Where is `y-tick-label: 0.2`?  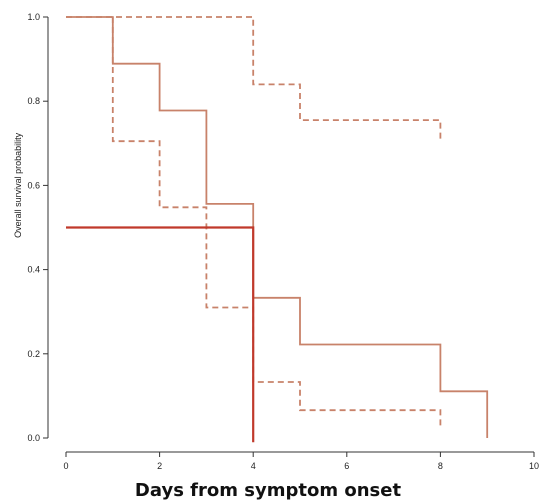
y-tick-label: 0.2 is located at coordinates (33, 354).